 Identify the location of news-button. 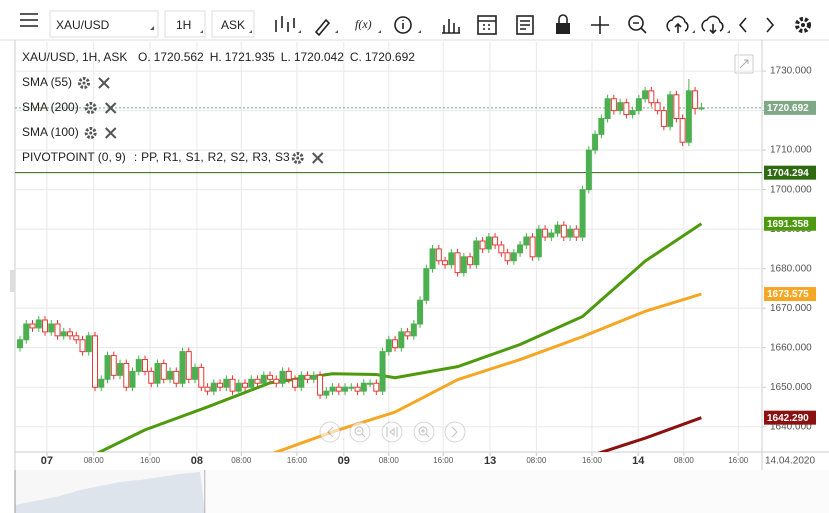
(525, 25).